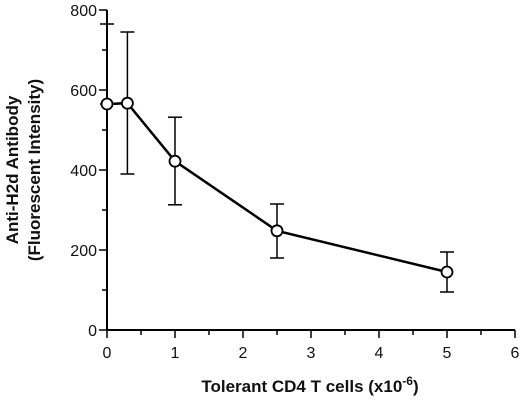 This screenshot has height=406, width=520. Describe the element at coordinates (83, 91) in the screenshot. I see `y-tick-label: 600` at that location.